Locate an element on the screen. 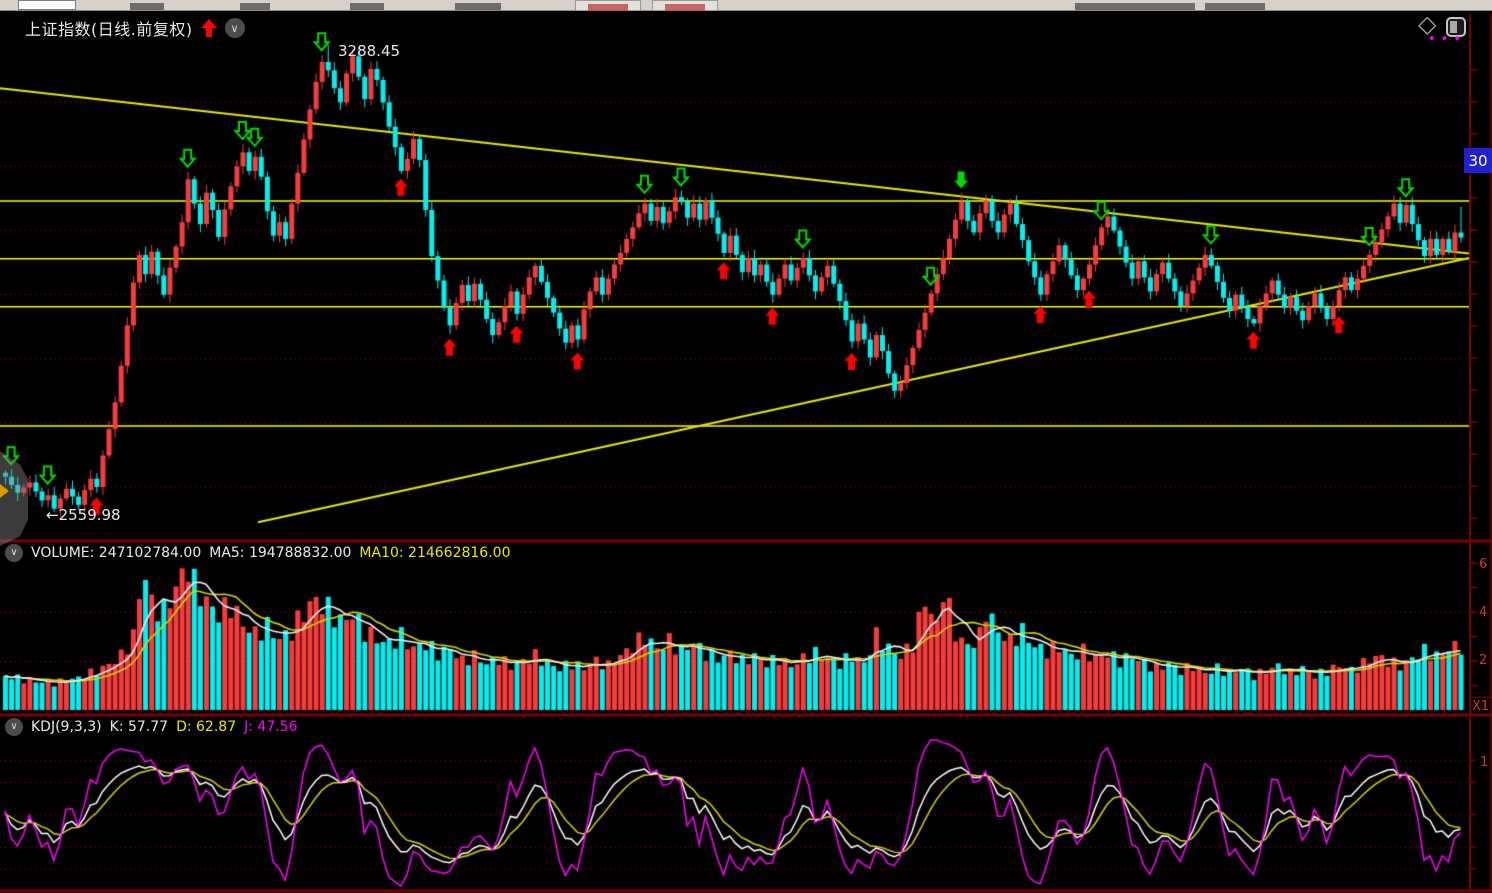 Image resolution: width=1492 pixels, height=893 pixels. trend-up-arrow-icon is located at coordinates (208, 28).